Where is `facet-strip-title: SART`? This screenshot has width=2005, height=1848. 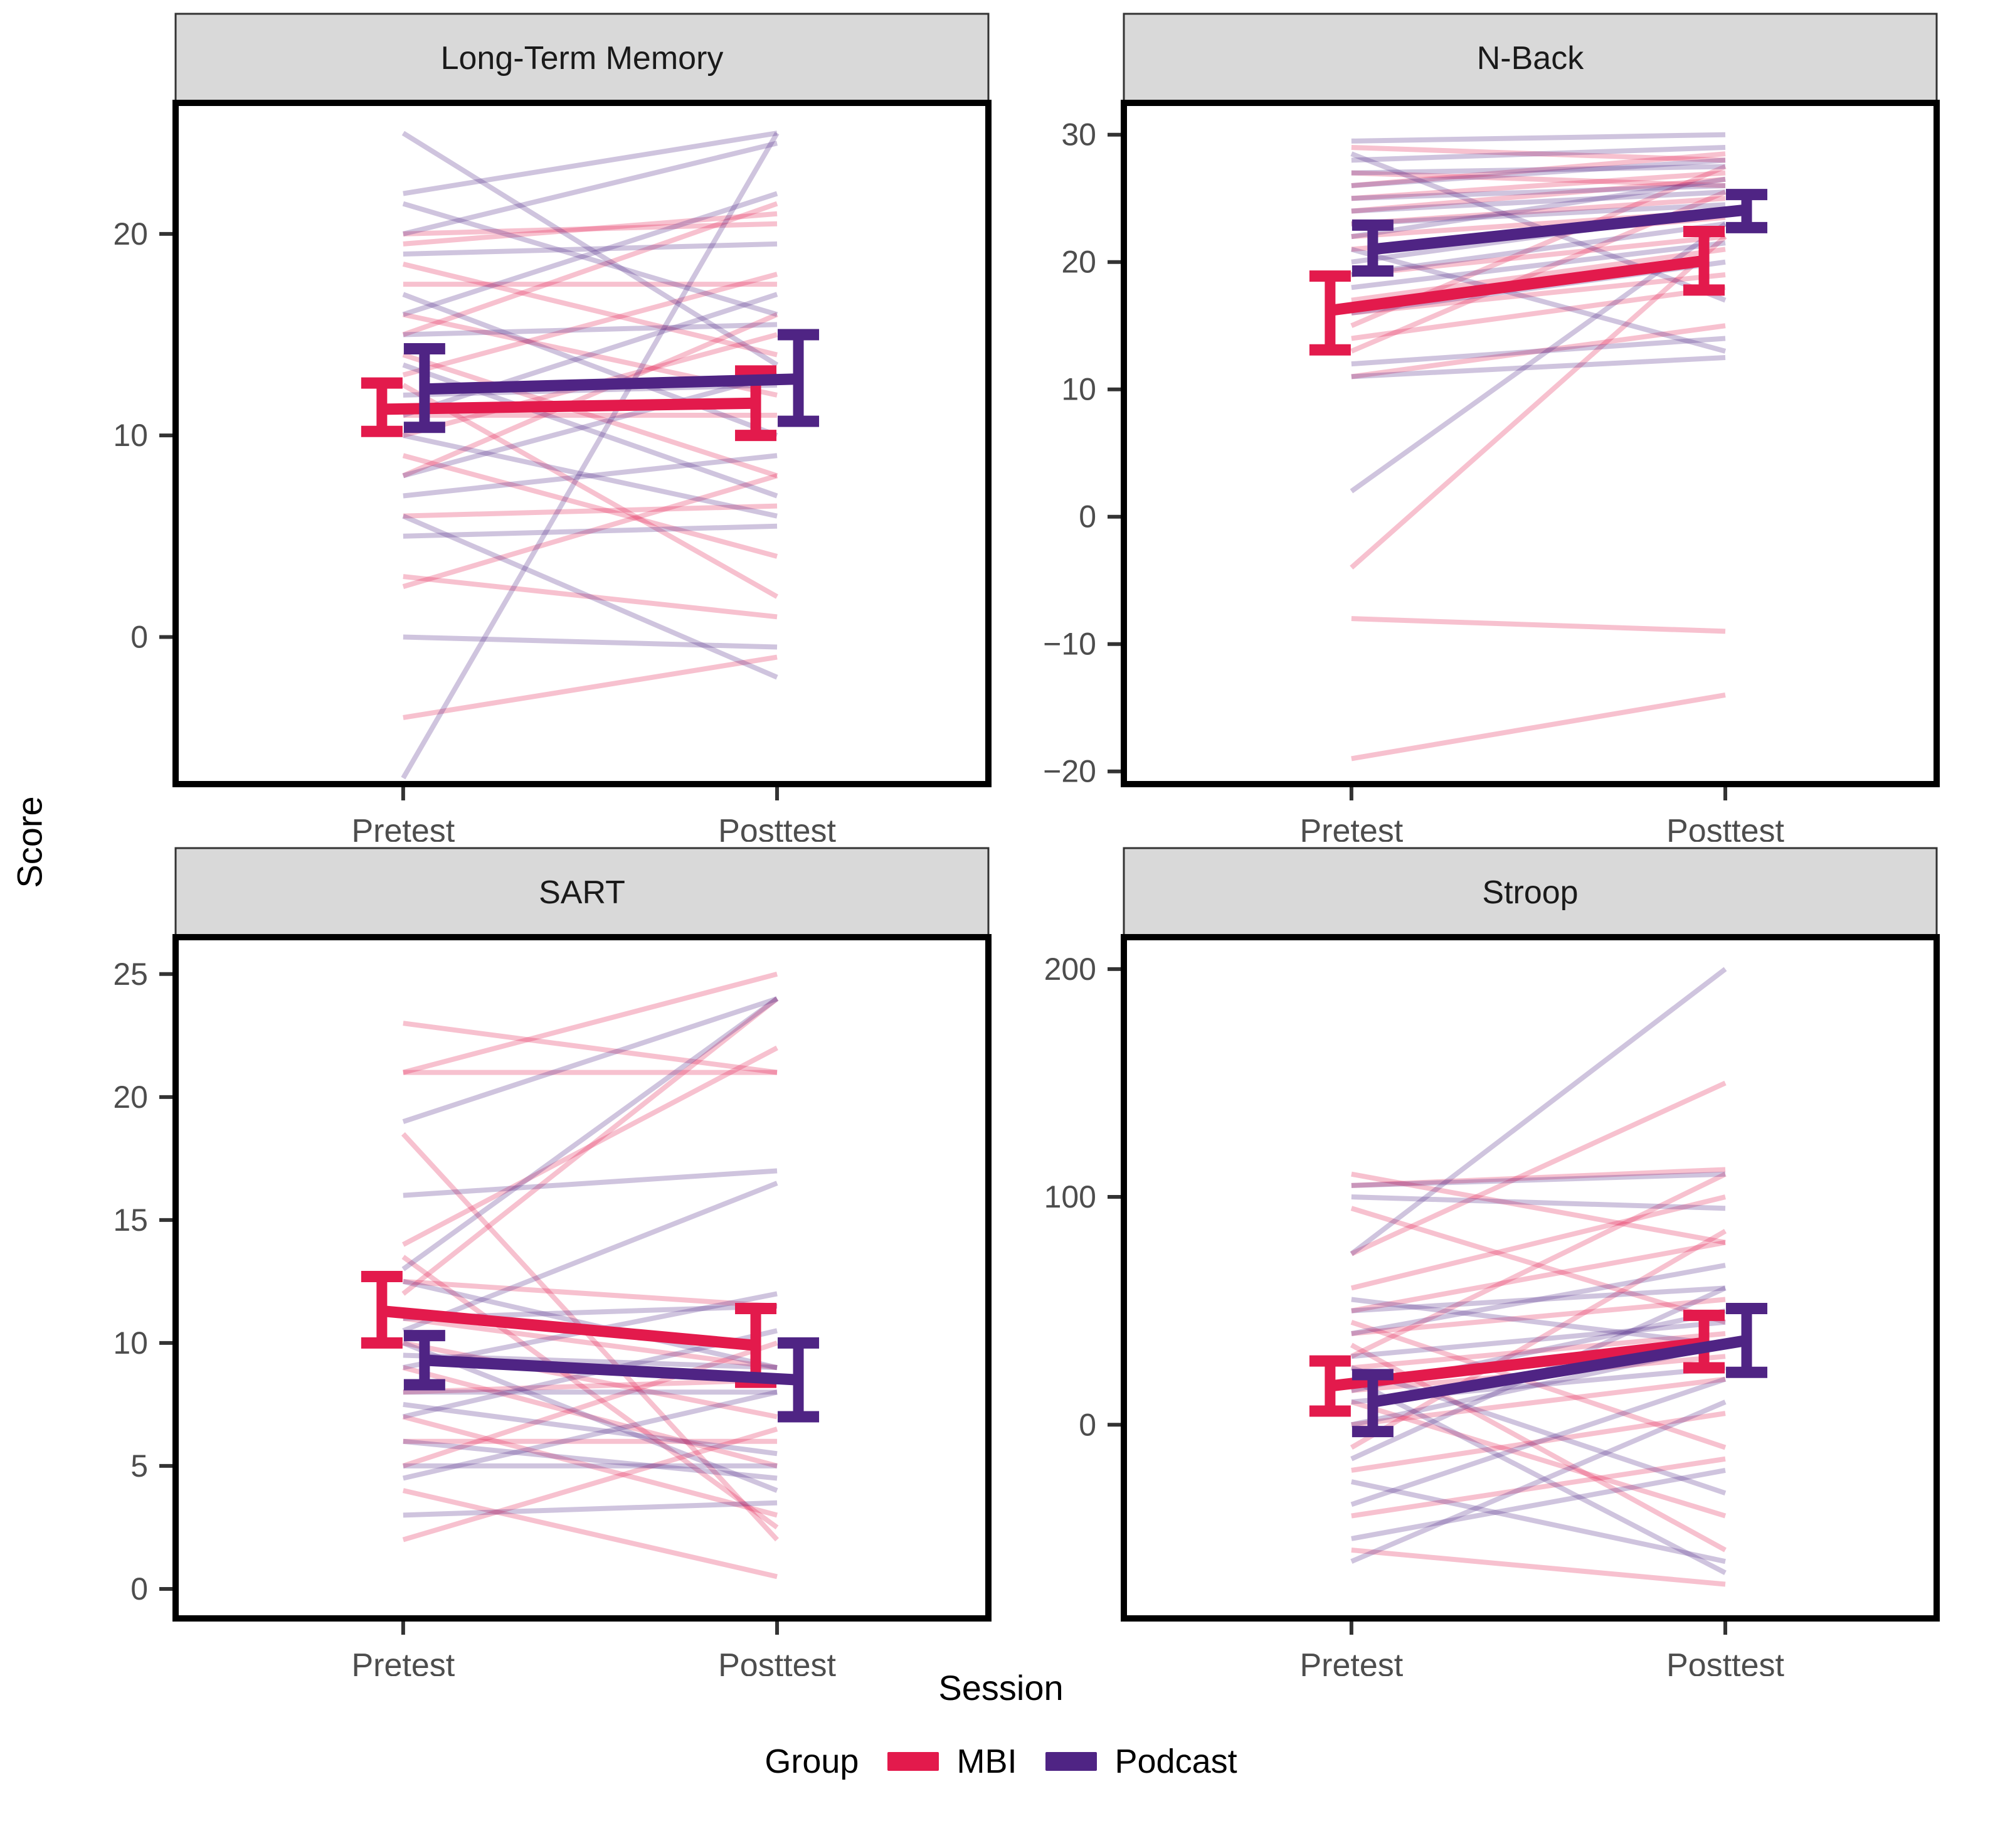
facet-strip-title: SART is located at coordinates (582, 892).